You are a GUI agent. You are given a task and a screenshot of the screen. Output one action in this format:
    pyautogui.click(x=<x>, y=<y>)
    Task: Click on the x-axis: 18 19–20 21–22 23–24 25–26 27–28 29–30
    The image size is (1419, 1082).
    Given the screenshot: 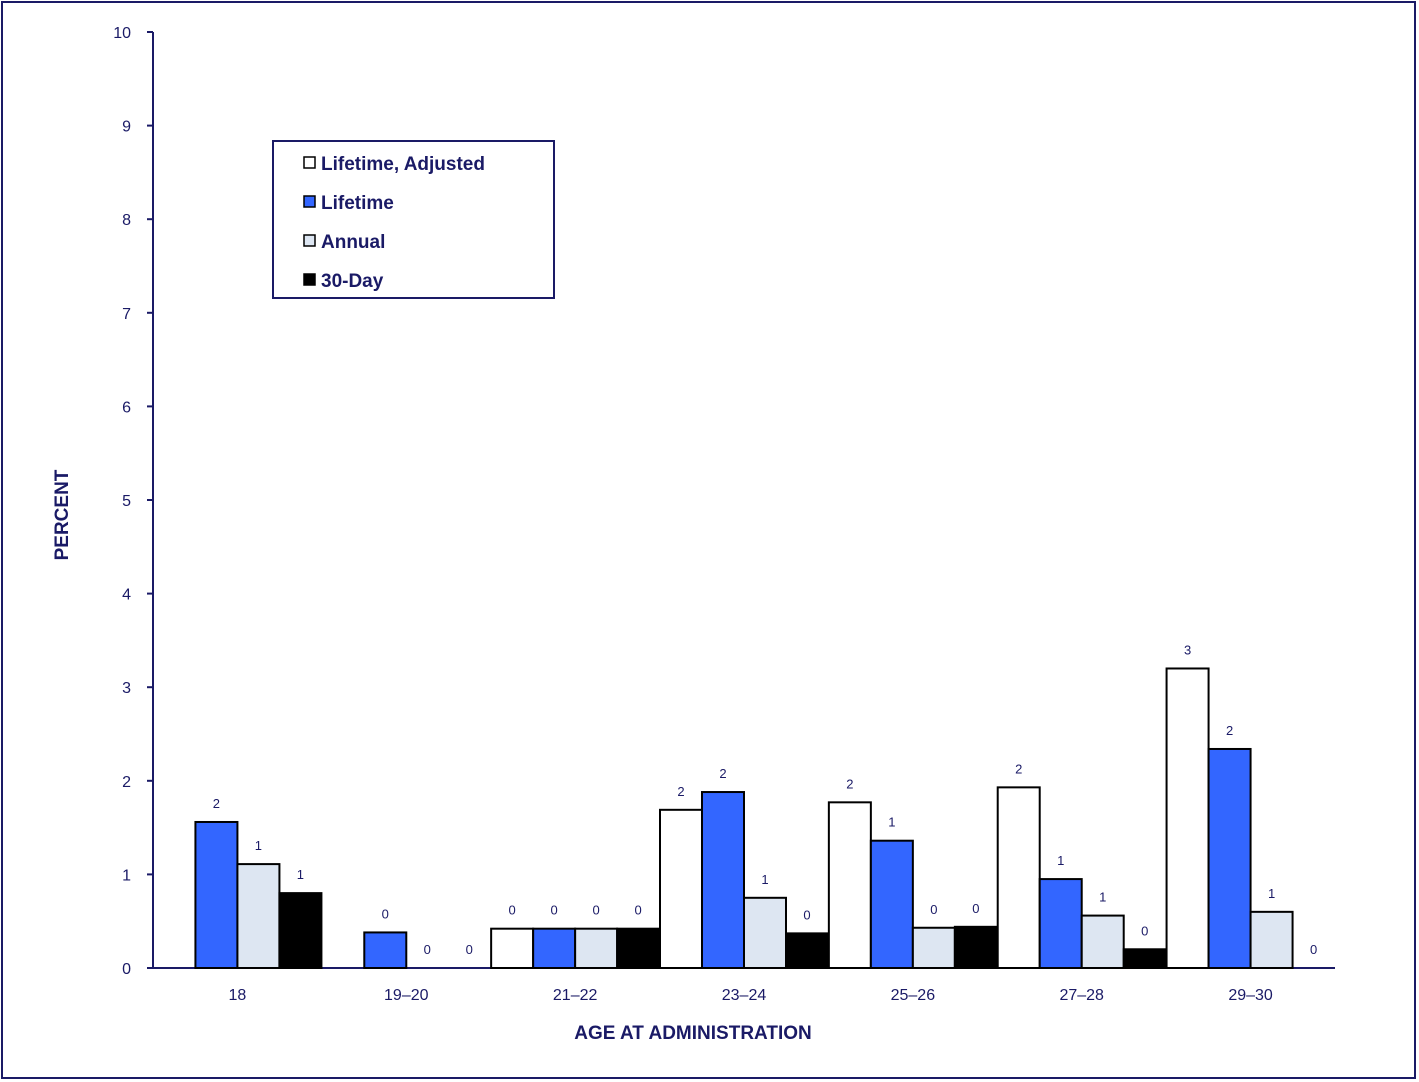 What is the action you would take?
    pyautogui.click(x=744, y=985)
    